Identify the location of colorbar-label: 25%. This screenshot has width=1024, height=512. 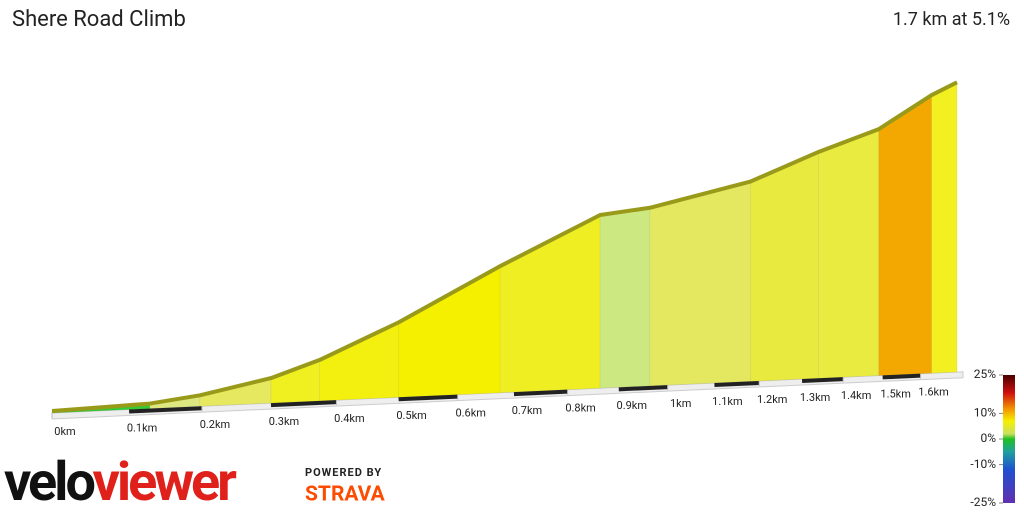
(985, 374).